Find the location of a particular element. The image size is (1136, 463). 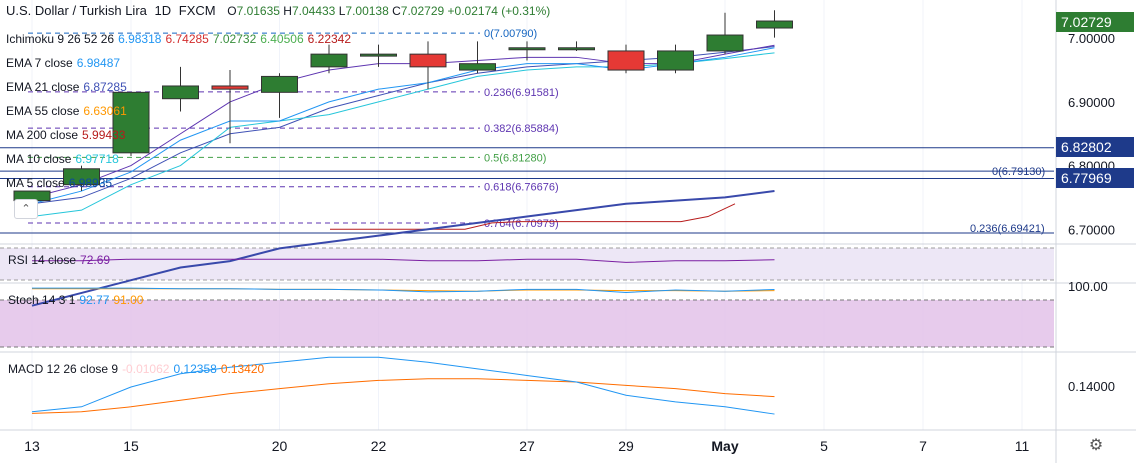

price-axis-tick: 7.00000 is located at coordinates (1091, 38).